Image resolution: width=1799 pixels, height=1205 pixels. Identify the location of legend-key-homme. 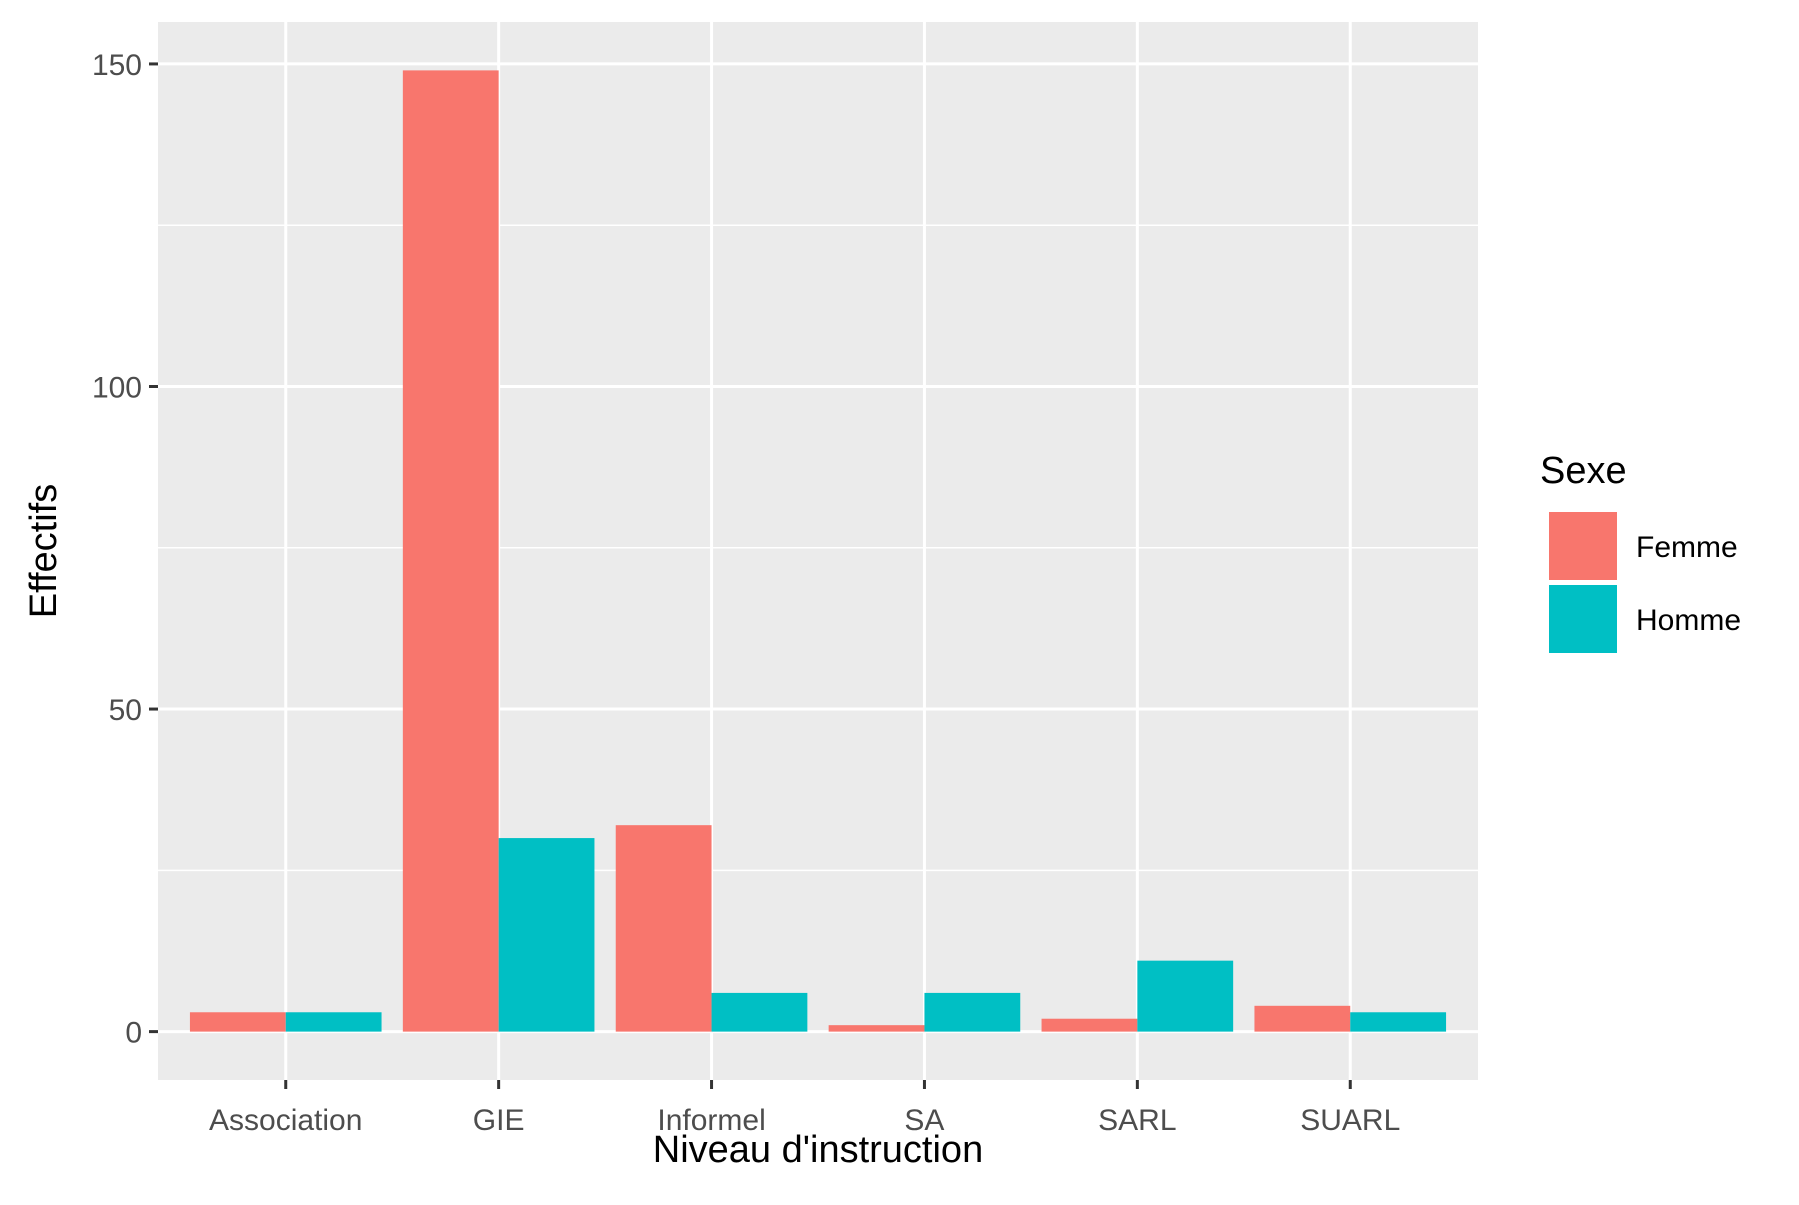
(1583, 619).